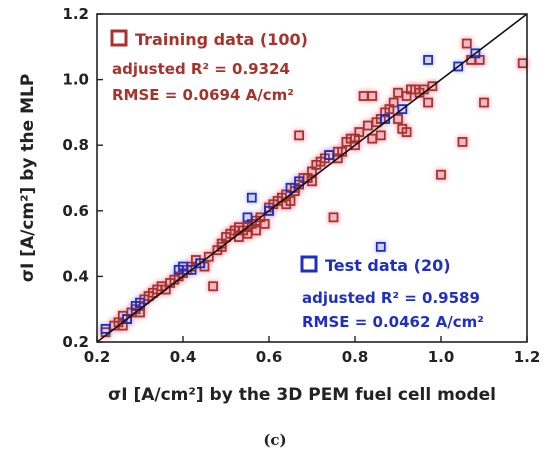 The height and width of the screenshot is (459, 550). Describe the element at coordinates (75, 80) in the screenshot. I see `y-tick-label: 1.0` at that location.